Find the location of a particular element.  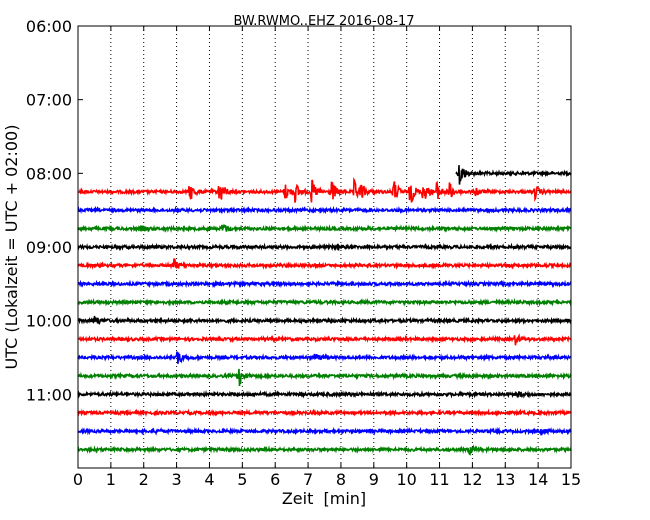

x-tick-label: 8 is located at coordinates (341, 479).